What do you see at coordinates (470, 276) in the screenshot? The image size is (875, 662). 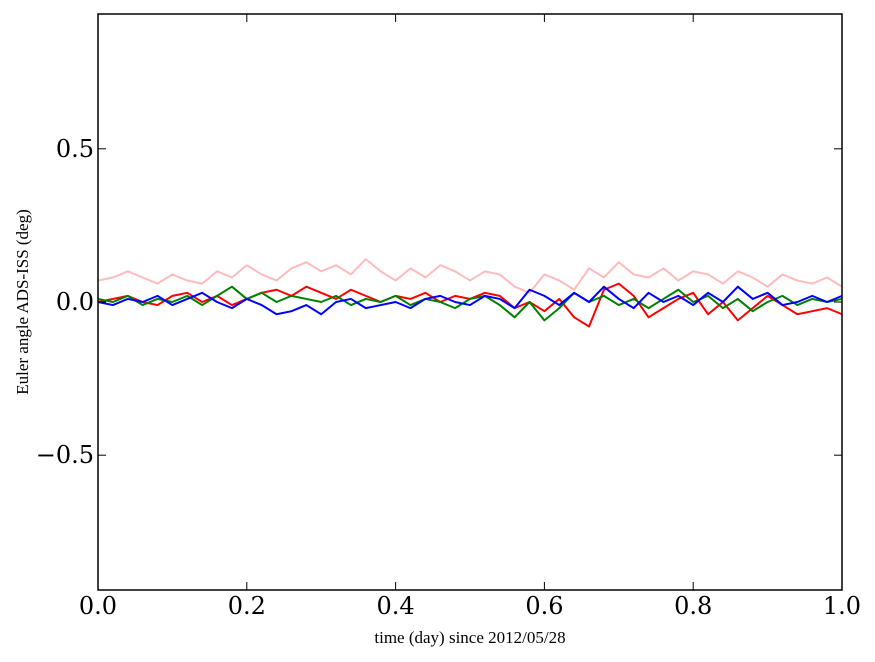 I see `series-line-pink` at bounding box center [470, 276].